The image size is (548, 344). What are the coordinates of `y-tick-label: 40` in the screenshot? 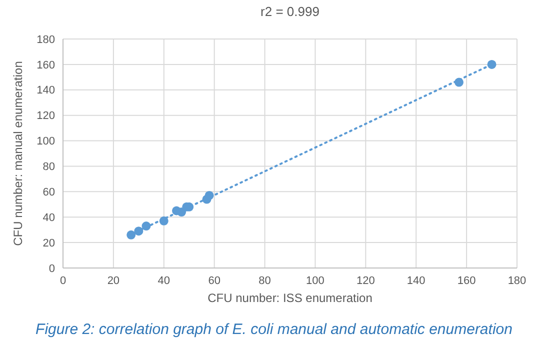 It's located at (48, 218).